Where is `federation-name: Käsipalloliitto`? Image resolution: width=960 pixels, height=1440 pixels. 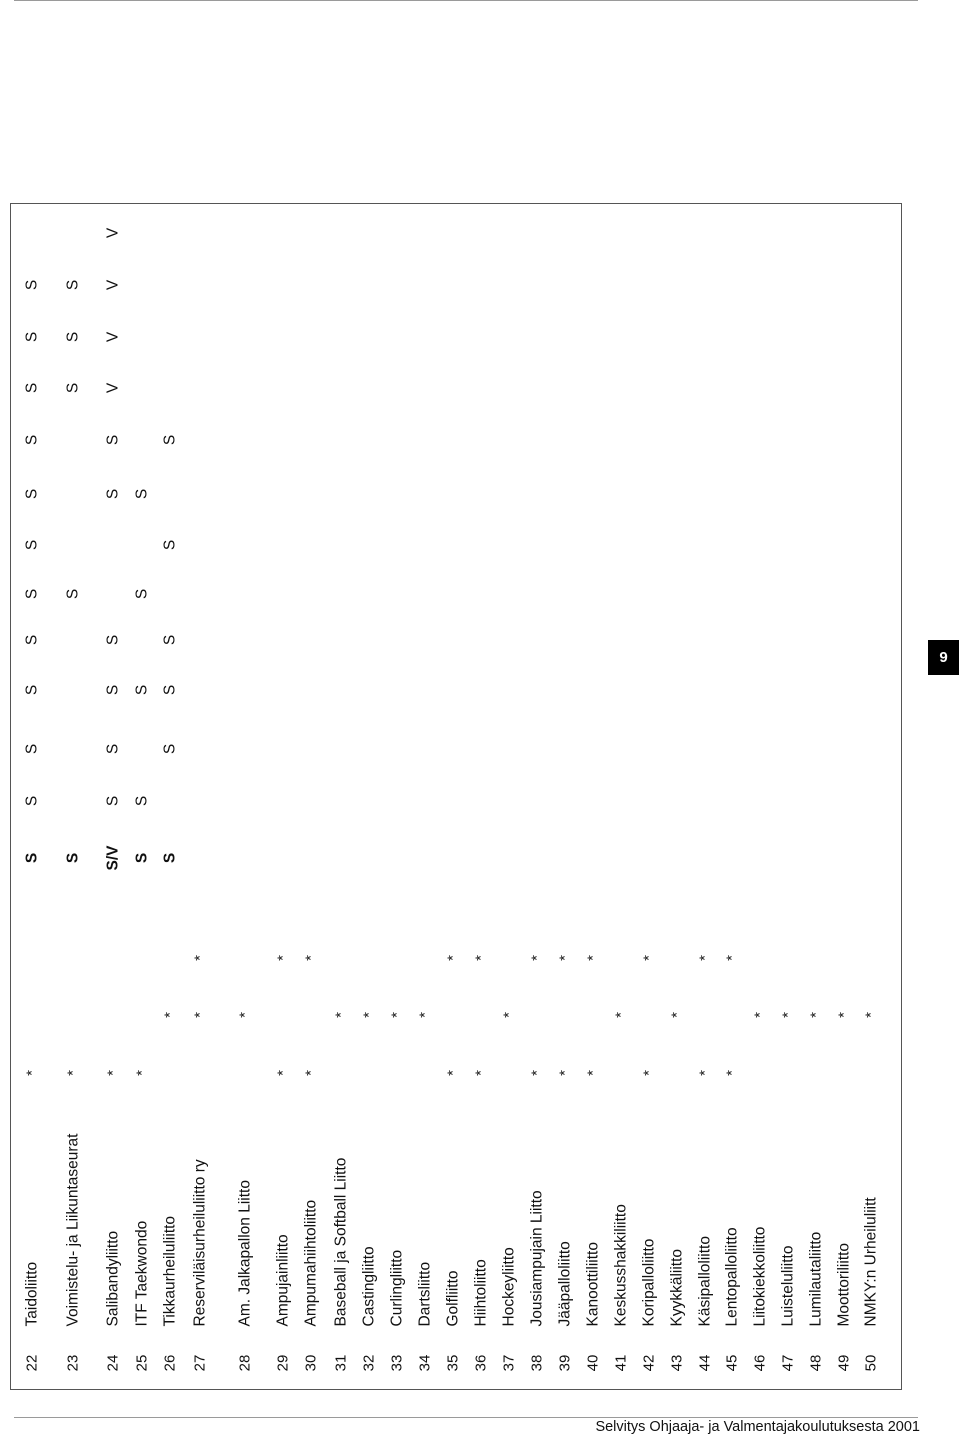
federation-name: Käsipalloliitto is located at coordinates (705, 1280).